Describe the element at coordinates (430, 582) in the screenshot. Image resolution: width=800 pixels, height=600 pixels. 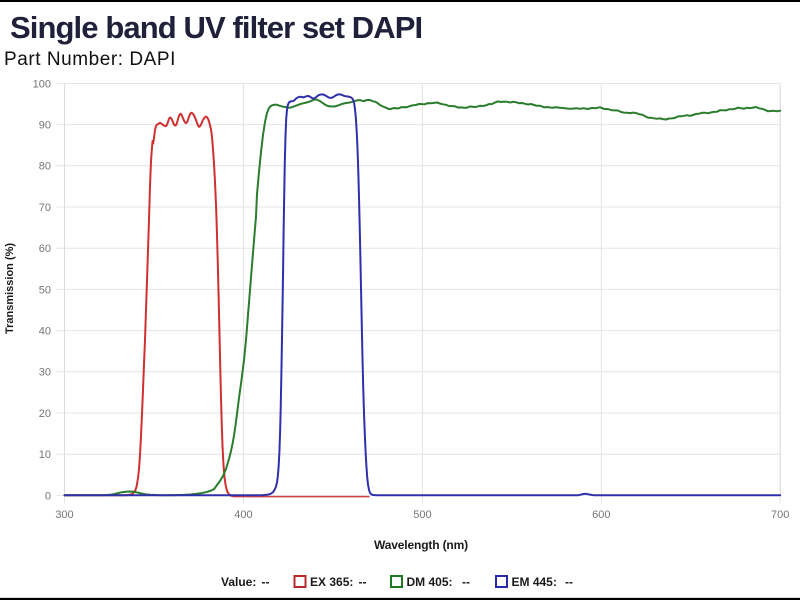
I see `svg-text: DM 405:` at that location.